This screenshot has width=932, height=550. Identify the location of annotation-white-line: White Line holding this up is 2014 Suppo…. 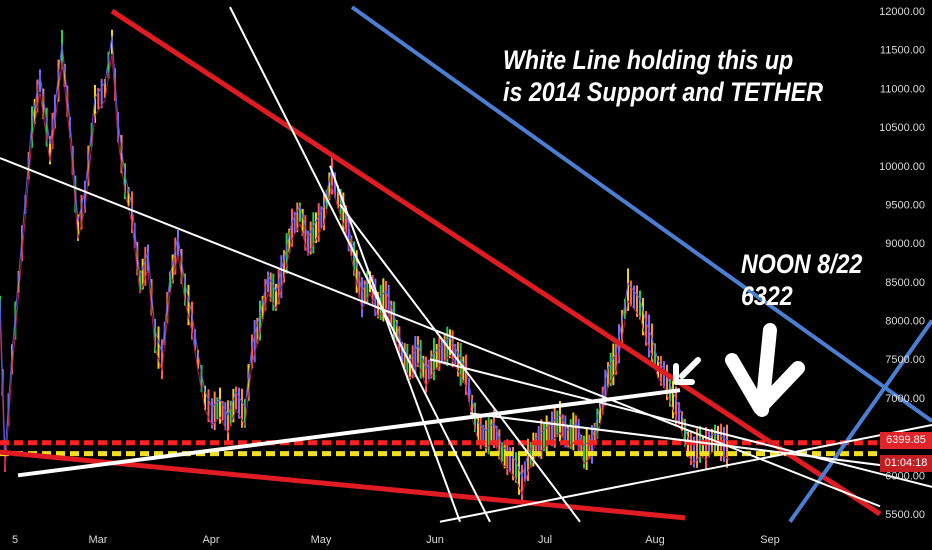
(663, 76).